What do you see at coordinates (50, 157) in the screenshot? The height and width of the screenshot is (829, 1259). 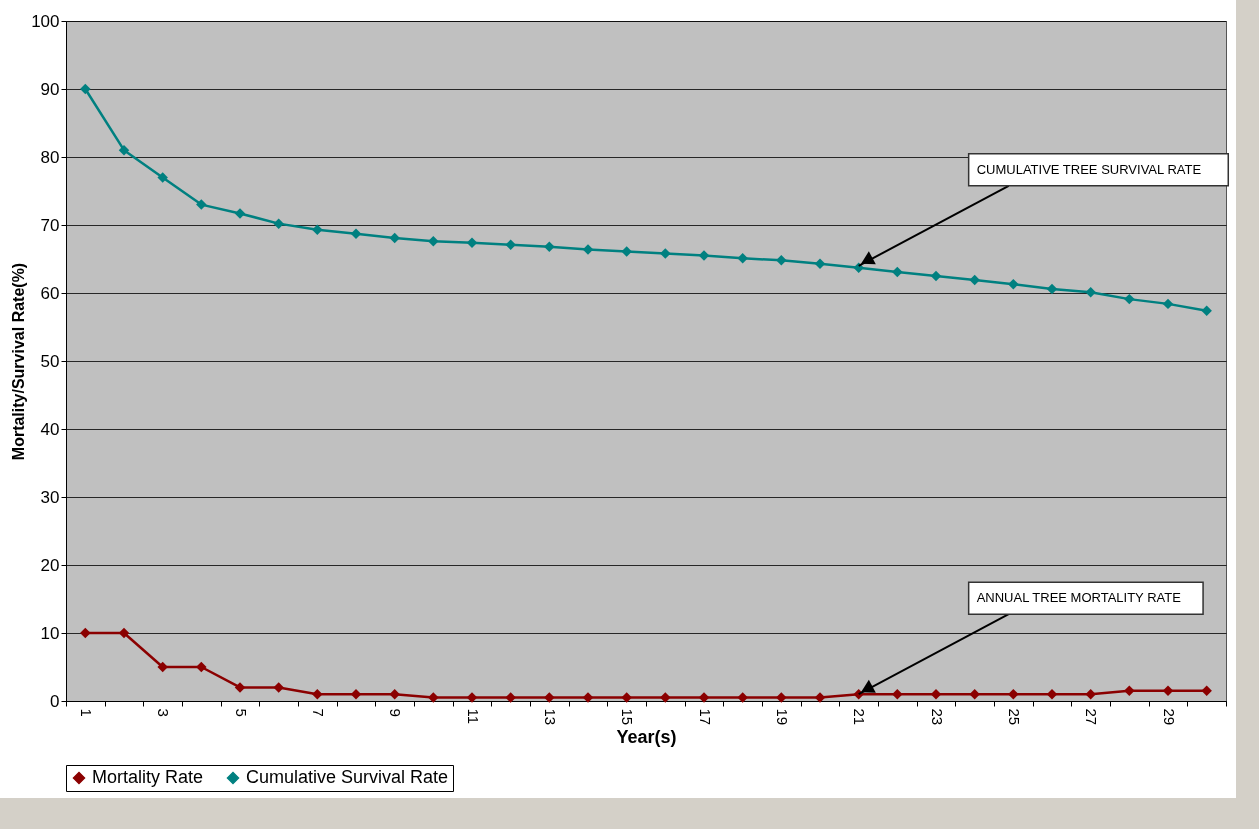 I see `y-tick-label: 80` at bounding box center [50, 157].